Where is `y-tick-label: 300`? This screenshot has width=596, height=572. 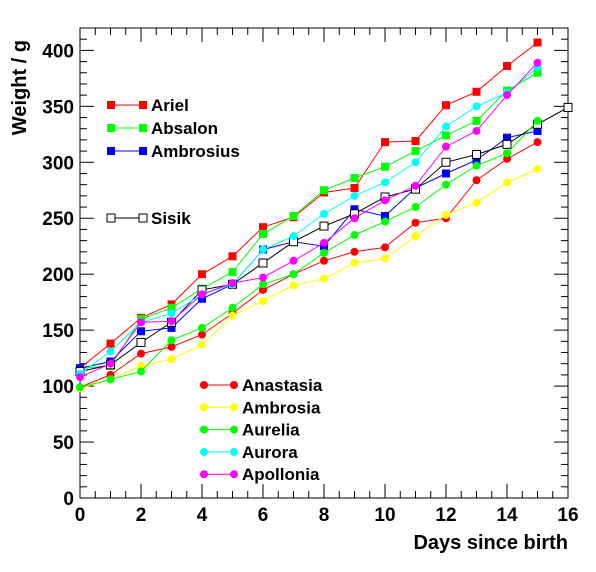
y-tick-label: 300 is located at coordinates (58, 163).